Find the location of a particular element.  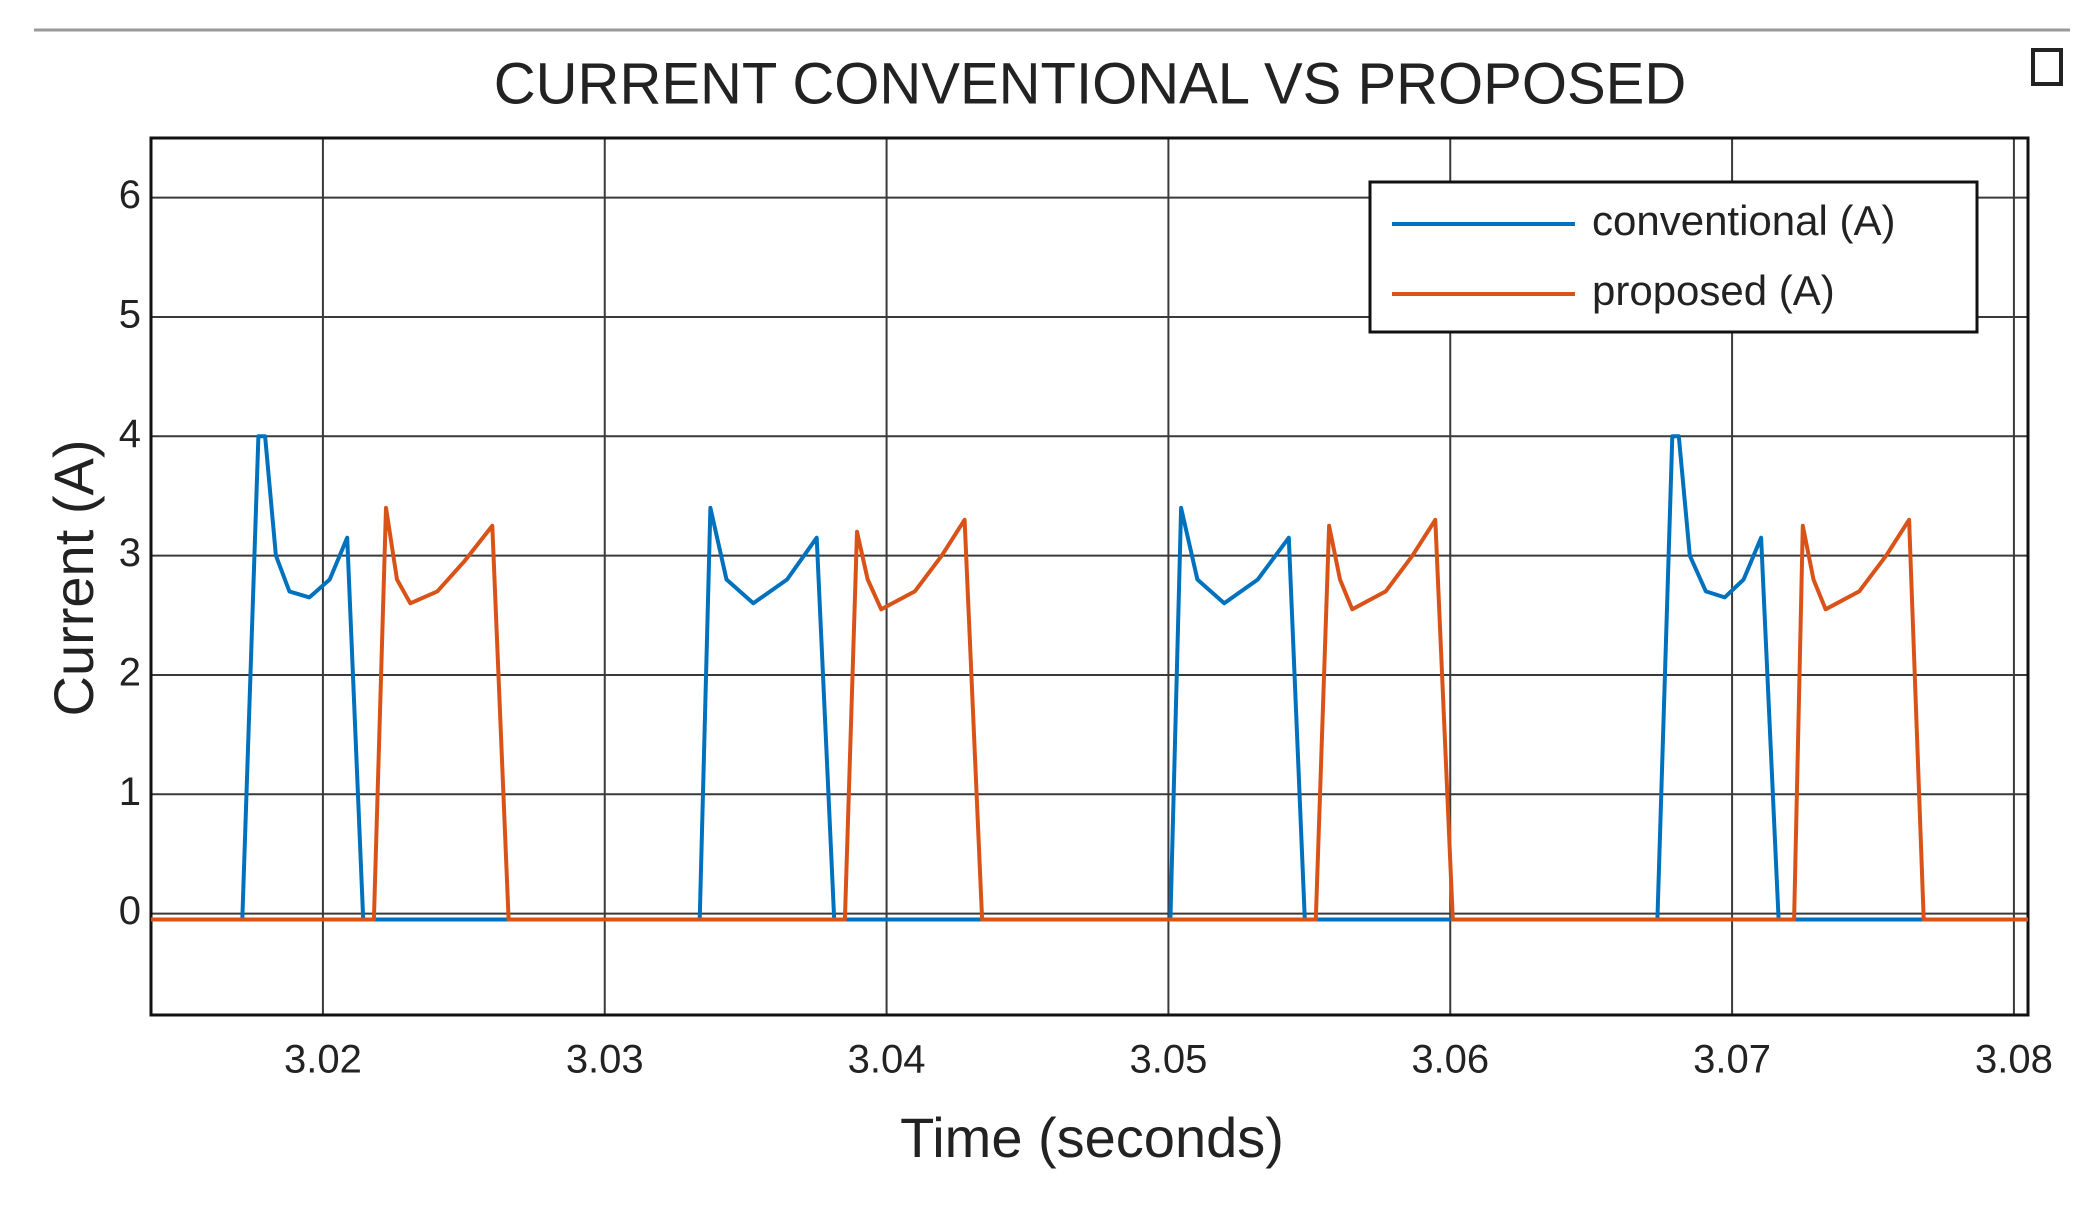

legend-label: conventional (A) is located at coordinates (1744, 220).